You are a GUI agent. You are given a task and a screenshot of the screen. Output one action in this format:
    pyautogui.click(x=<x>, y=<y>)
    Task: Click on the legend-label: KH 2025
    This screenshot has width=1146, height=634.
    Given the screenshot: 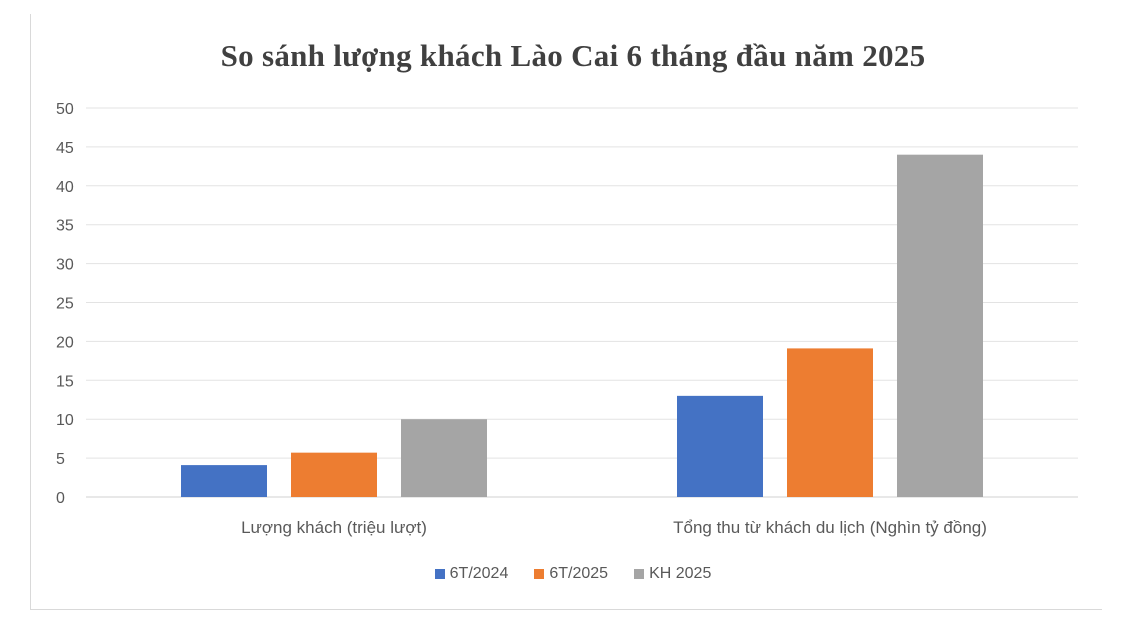 What is the action you would take?
    pyautogui.click(x=680, y=573)
    